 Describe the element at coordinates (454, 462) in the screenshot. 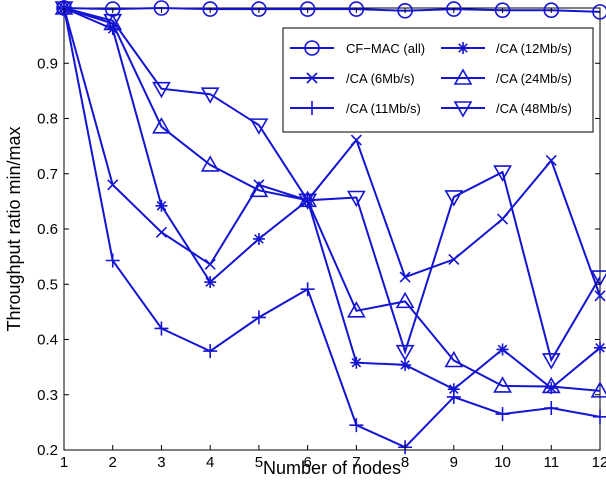

I see `x-tick-label: 9` at that location.